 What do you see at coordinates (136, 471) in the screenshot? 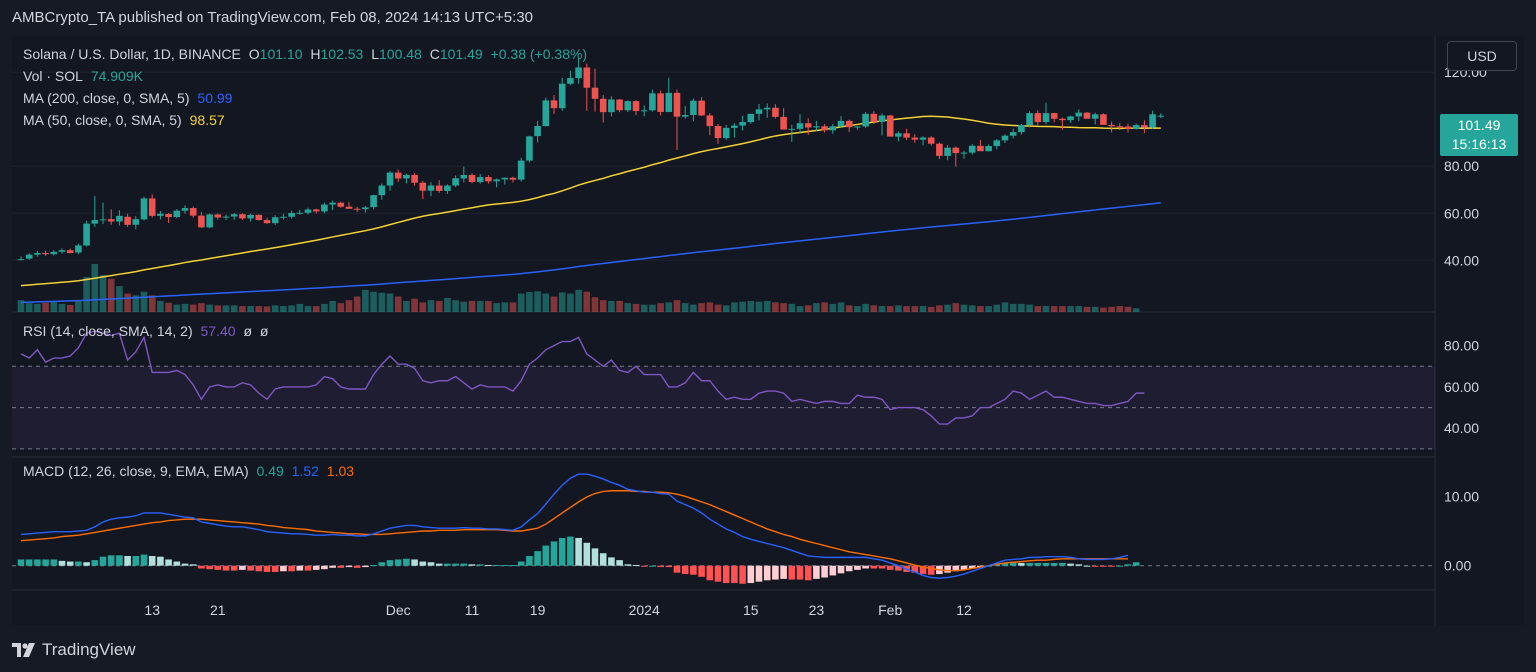
I see `macd-label: MACD (12, 26, close, 9, EMA, EMA)` at bounding box center [136, 471].